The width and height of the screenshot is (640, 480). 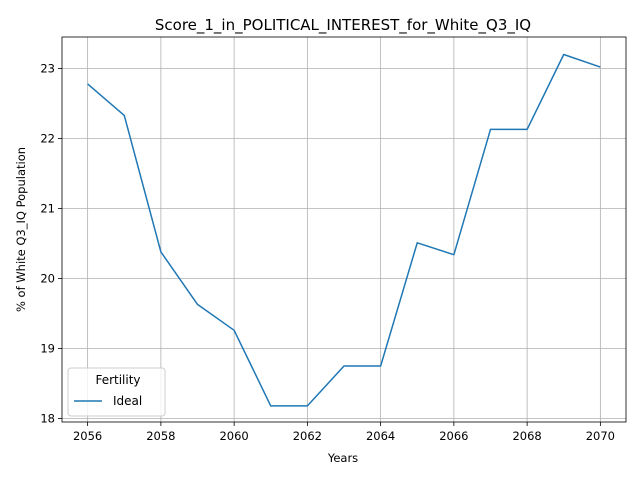 What do you see at coordinates (47, 139) in the screenshot?
I see `y-tick-label: 22` at bounding box center [47, 139].